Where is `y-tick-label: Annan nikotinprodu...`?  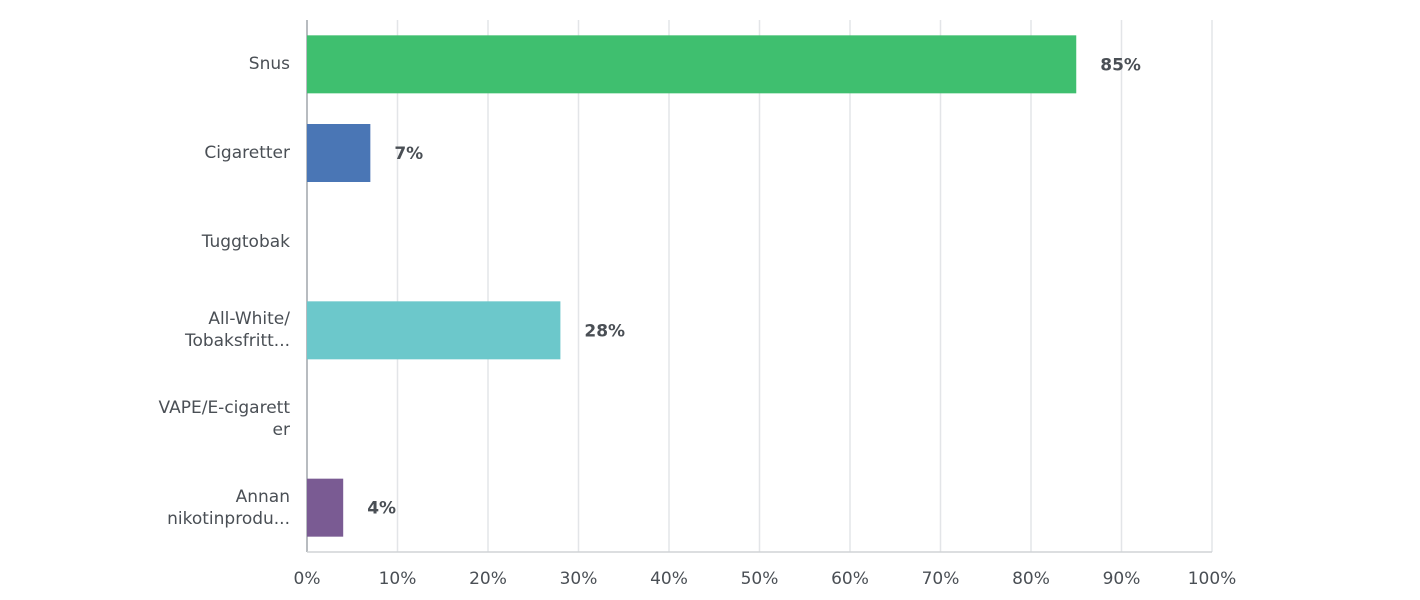
y-tick-label: Annan nikotinprodu... is located at coordinates (228, 507).